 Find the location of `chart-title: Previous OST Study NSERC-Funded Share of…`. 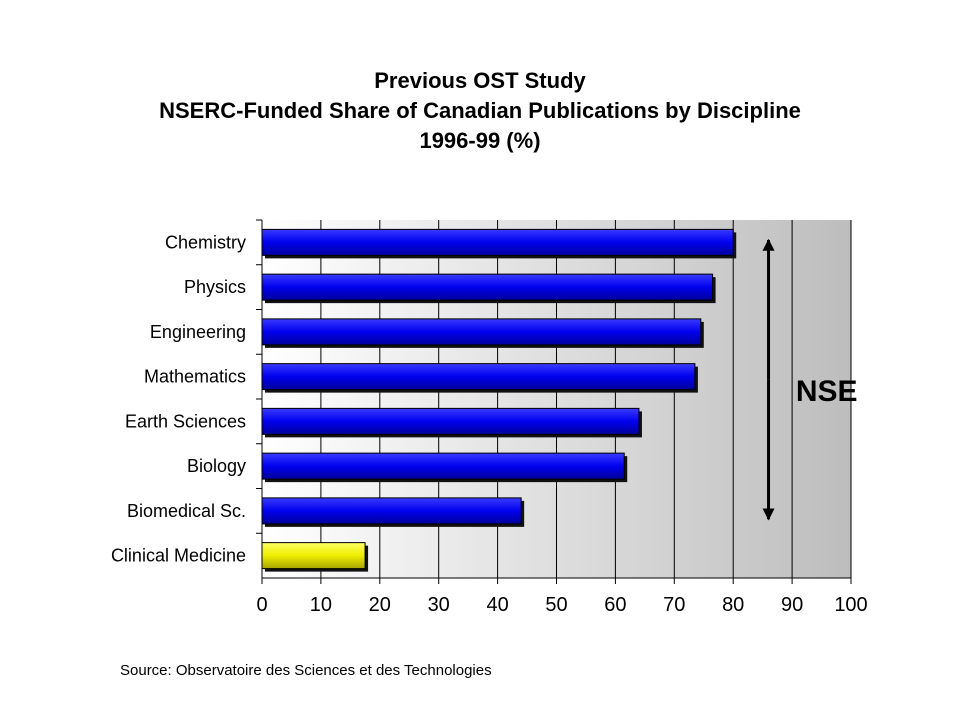

chart-title: Previous OST Study NSERC-Funded Share of… is located at coordinates (480, 111).